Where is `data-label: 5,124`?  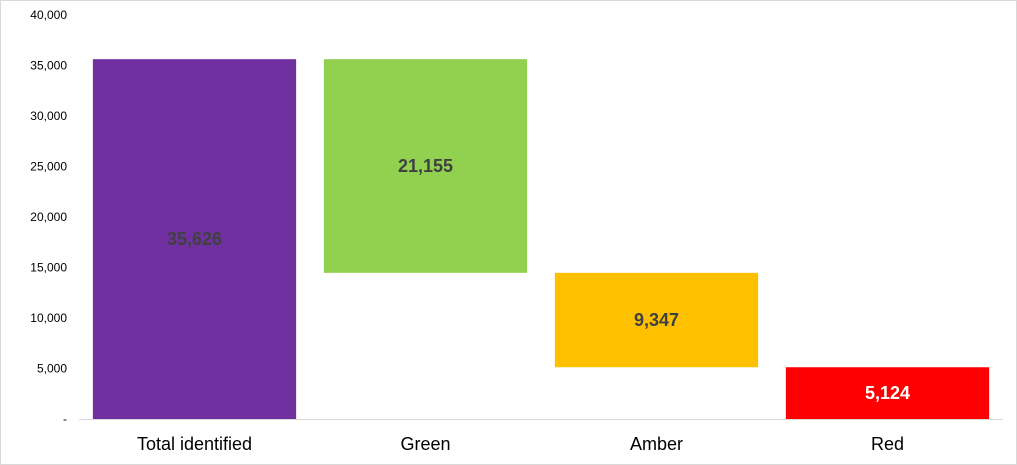
data-label: 5,124 is located at coordinates (887, 393).